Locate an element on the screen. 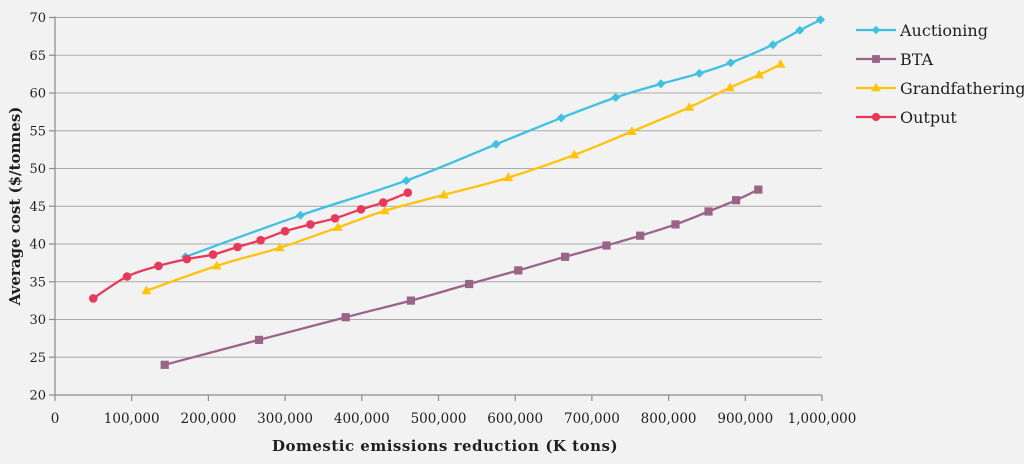 Image resolution: width=1024 pixels, height=464 pixels. y-tick-label: 25 is located at coordinates (37, 358).